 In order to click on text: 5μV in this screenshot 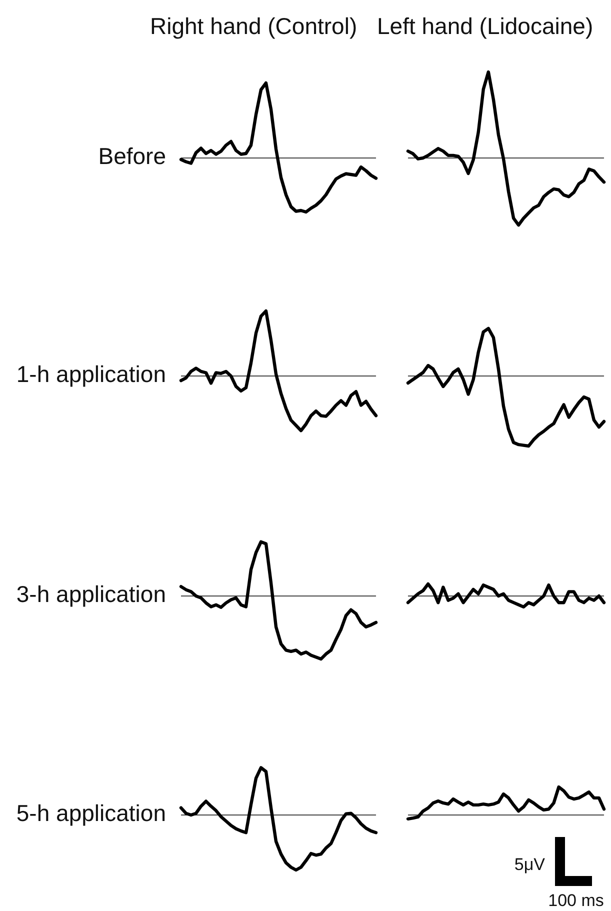, I will do `click(530, 864)`.